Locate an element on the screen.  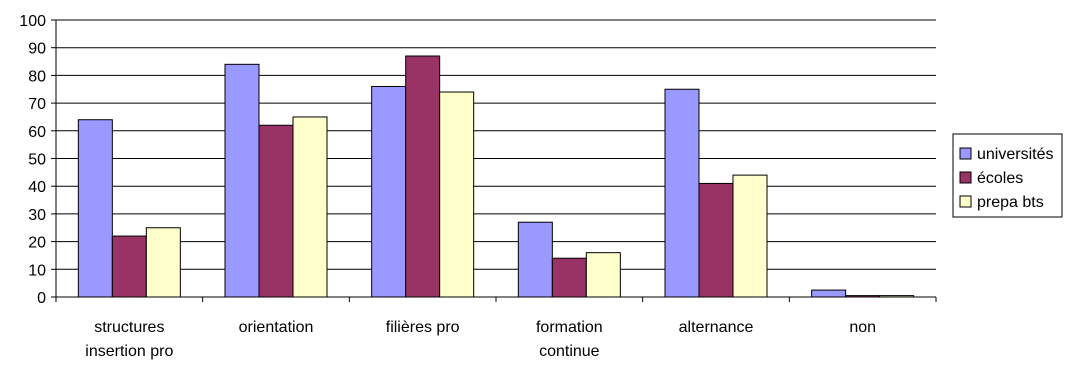
y-tick-label: 40 is located at coordinates (37, 187).